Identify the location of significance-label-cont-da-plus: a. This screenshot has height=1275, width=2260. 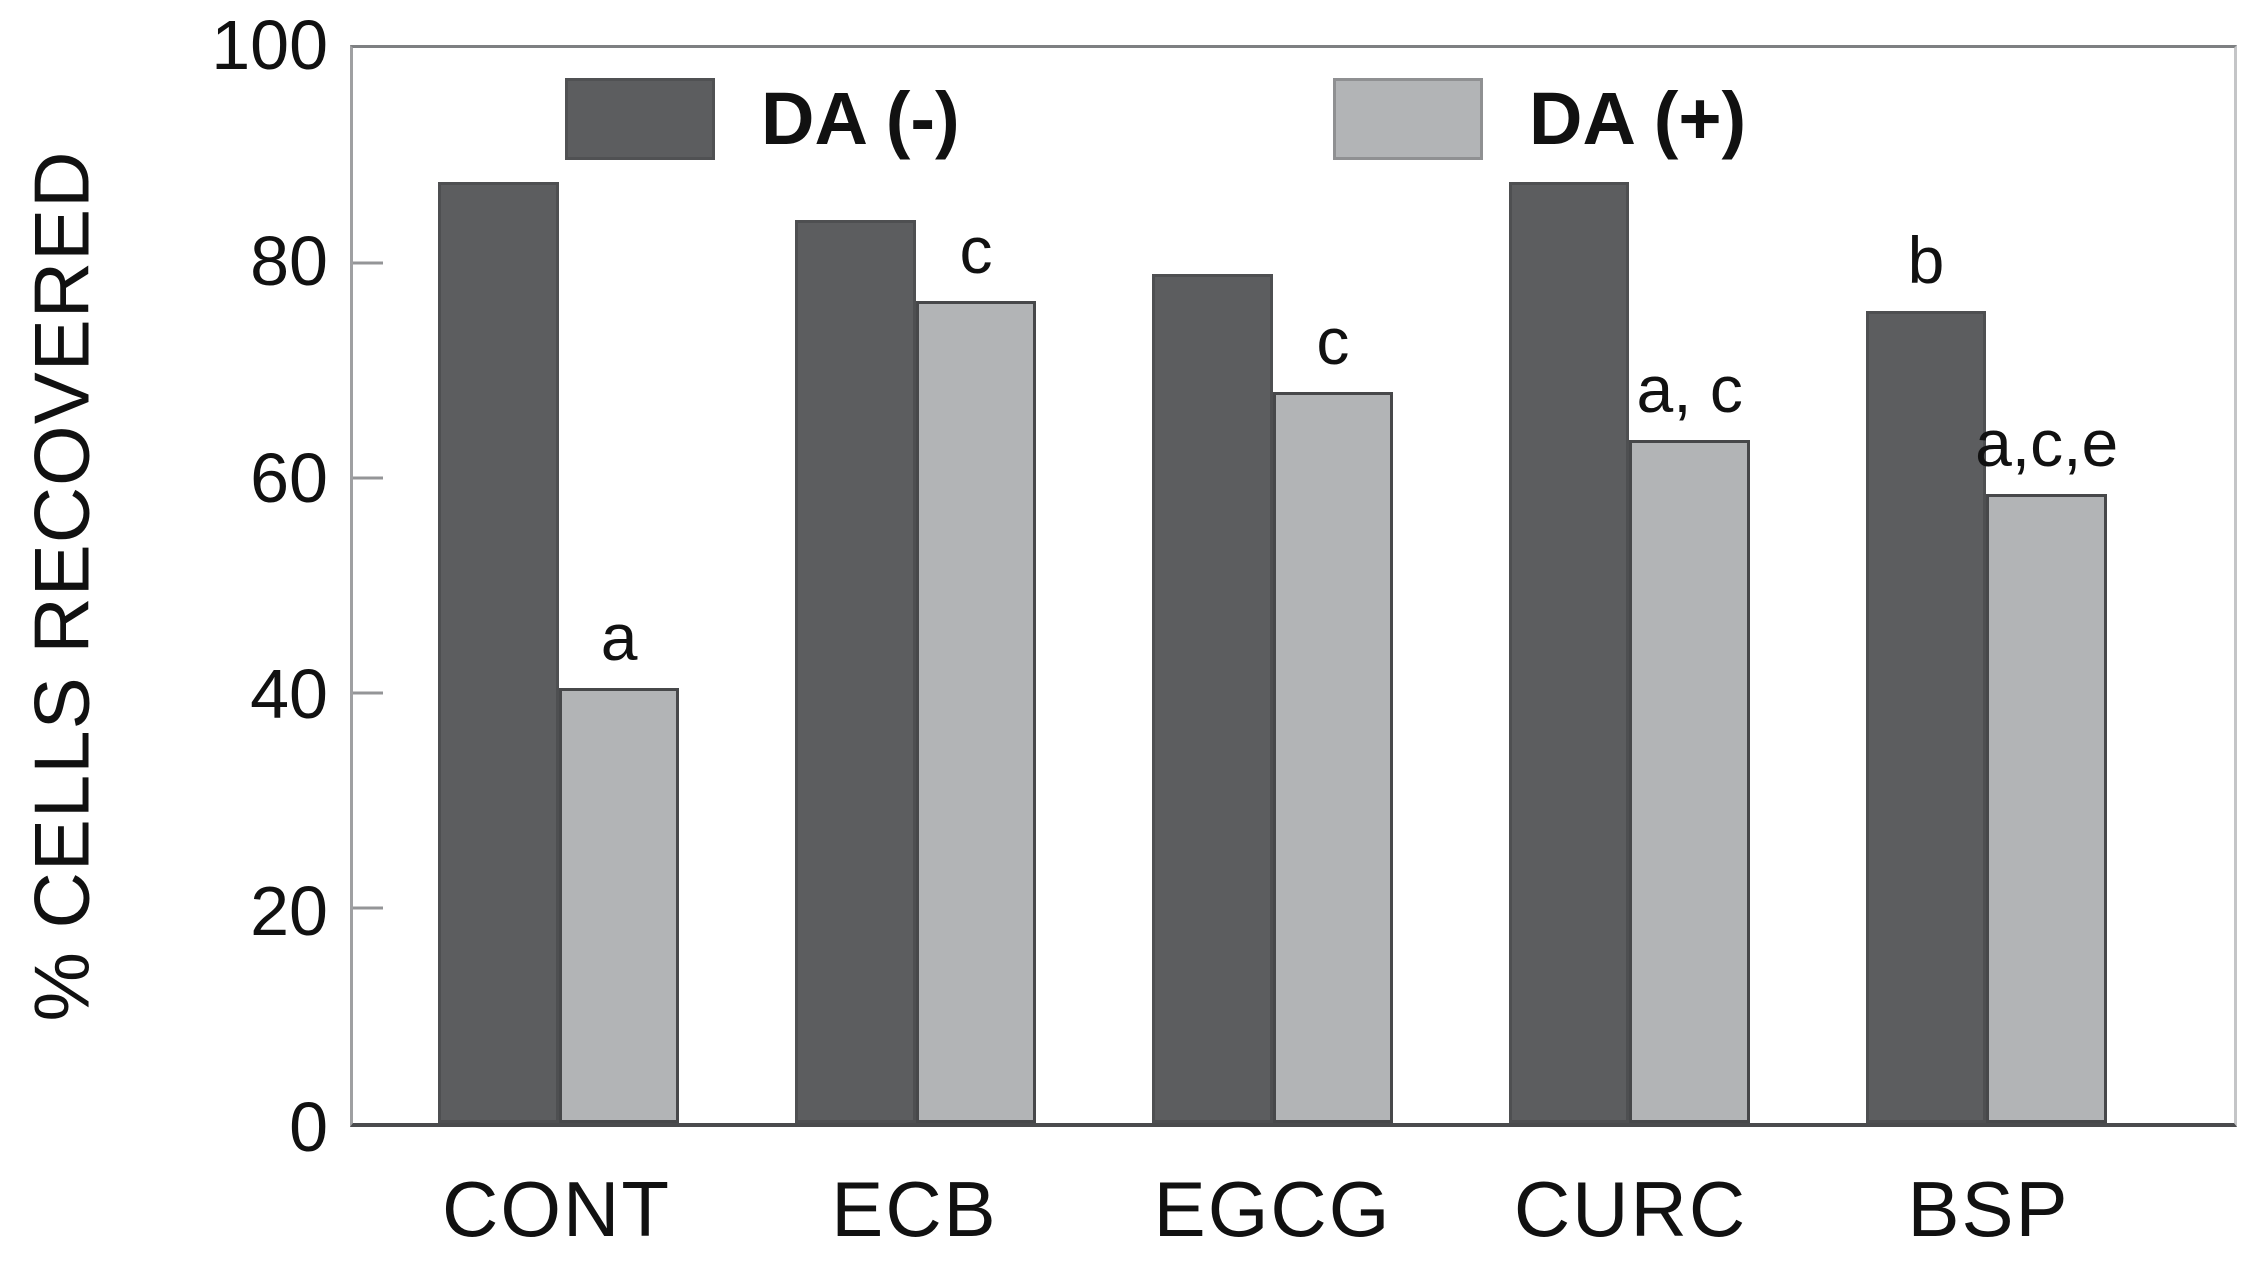
(619, 636).